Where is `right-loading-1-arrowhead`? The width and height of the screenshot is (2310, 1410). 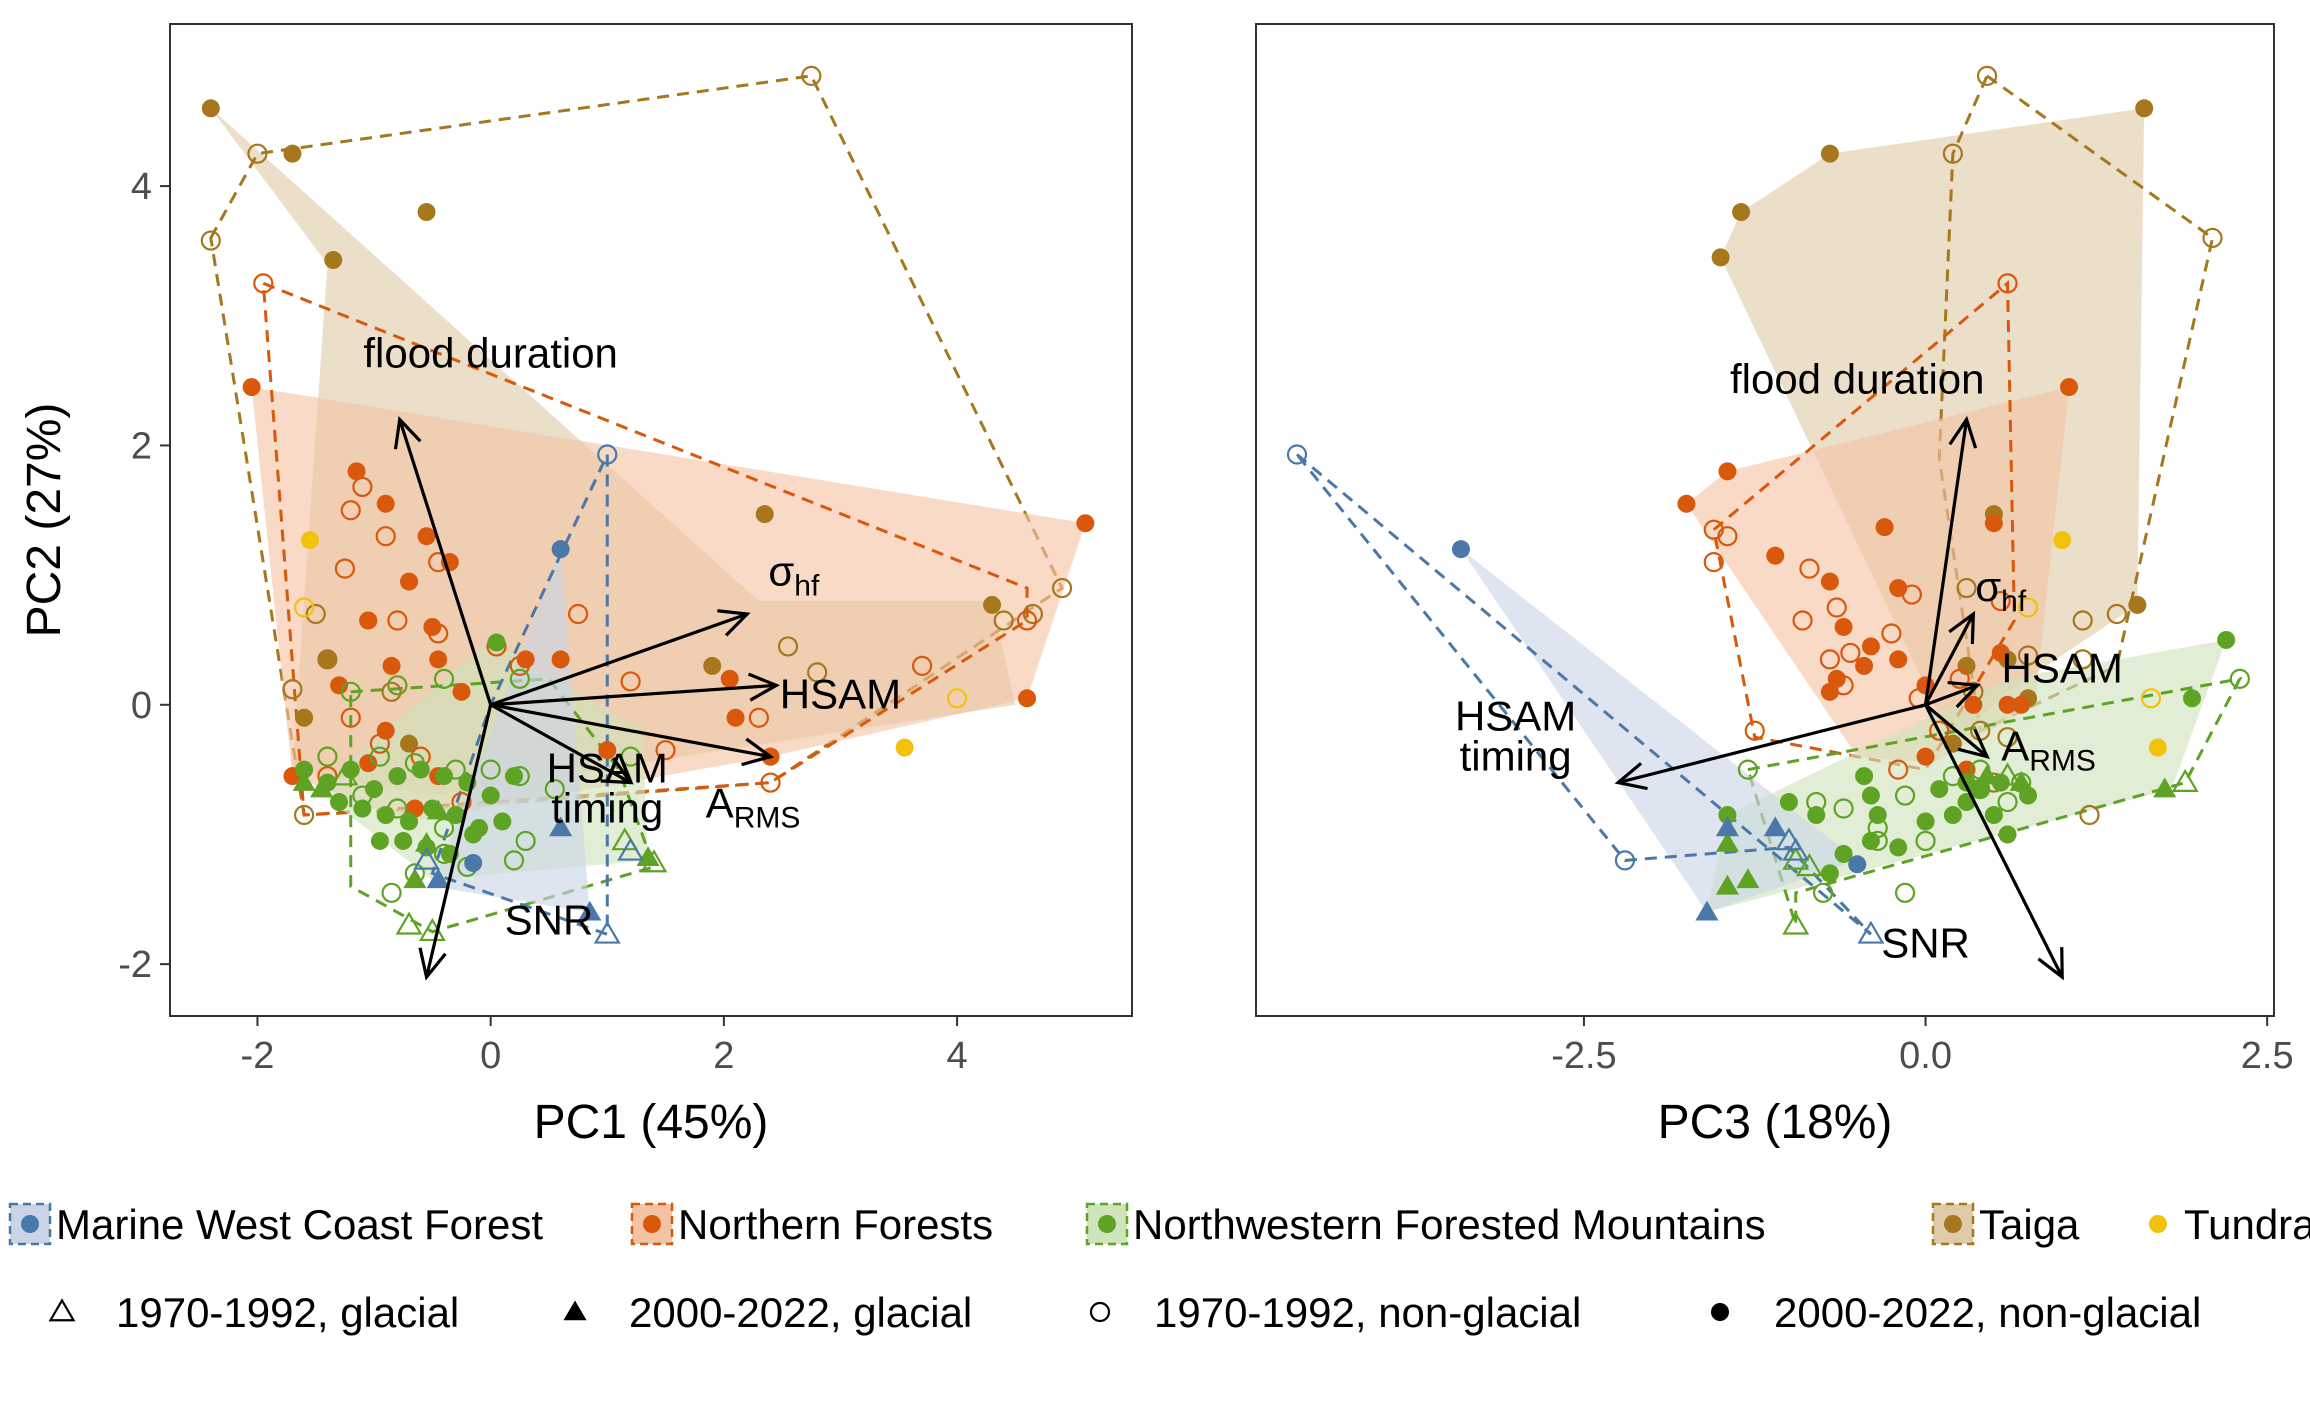 right-loading-1-arrowhead is located at coordinates (1962, 627).